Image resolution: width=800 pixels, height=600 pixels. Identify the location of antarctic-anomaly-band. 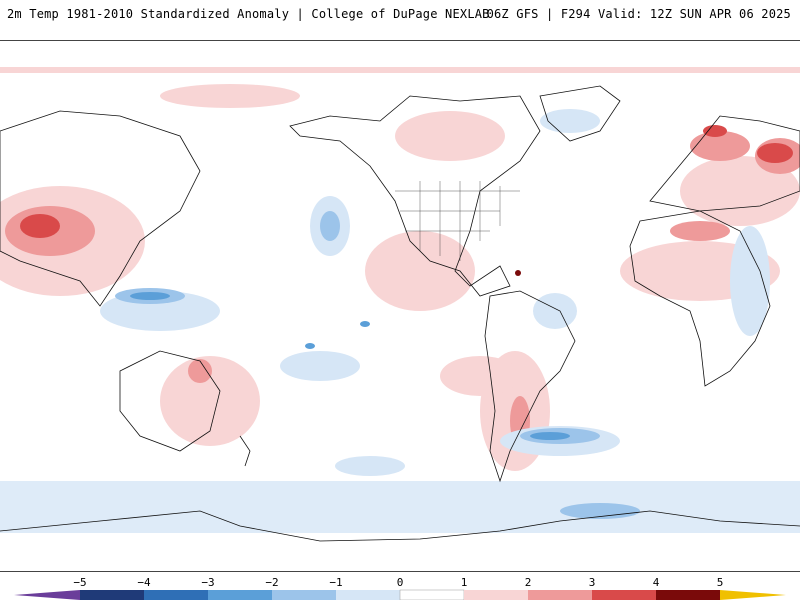
(400, 507).